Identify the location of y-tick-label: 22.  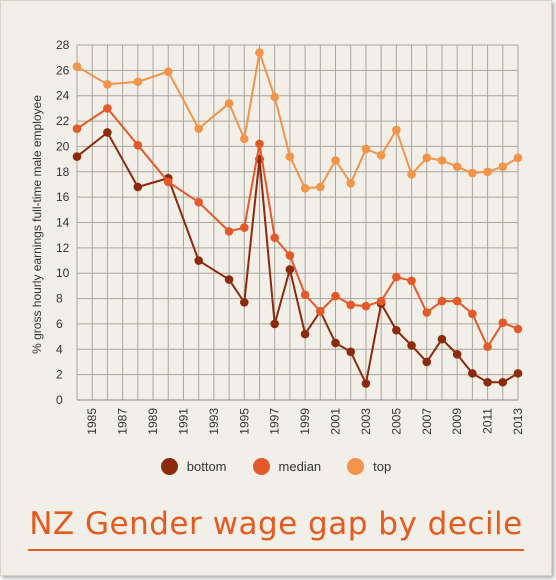
(63, 121).